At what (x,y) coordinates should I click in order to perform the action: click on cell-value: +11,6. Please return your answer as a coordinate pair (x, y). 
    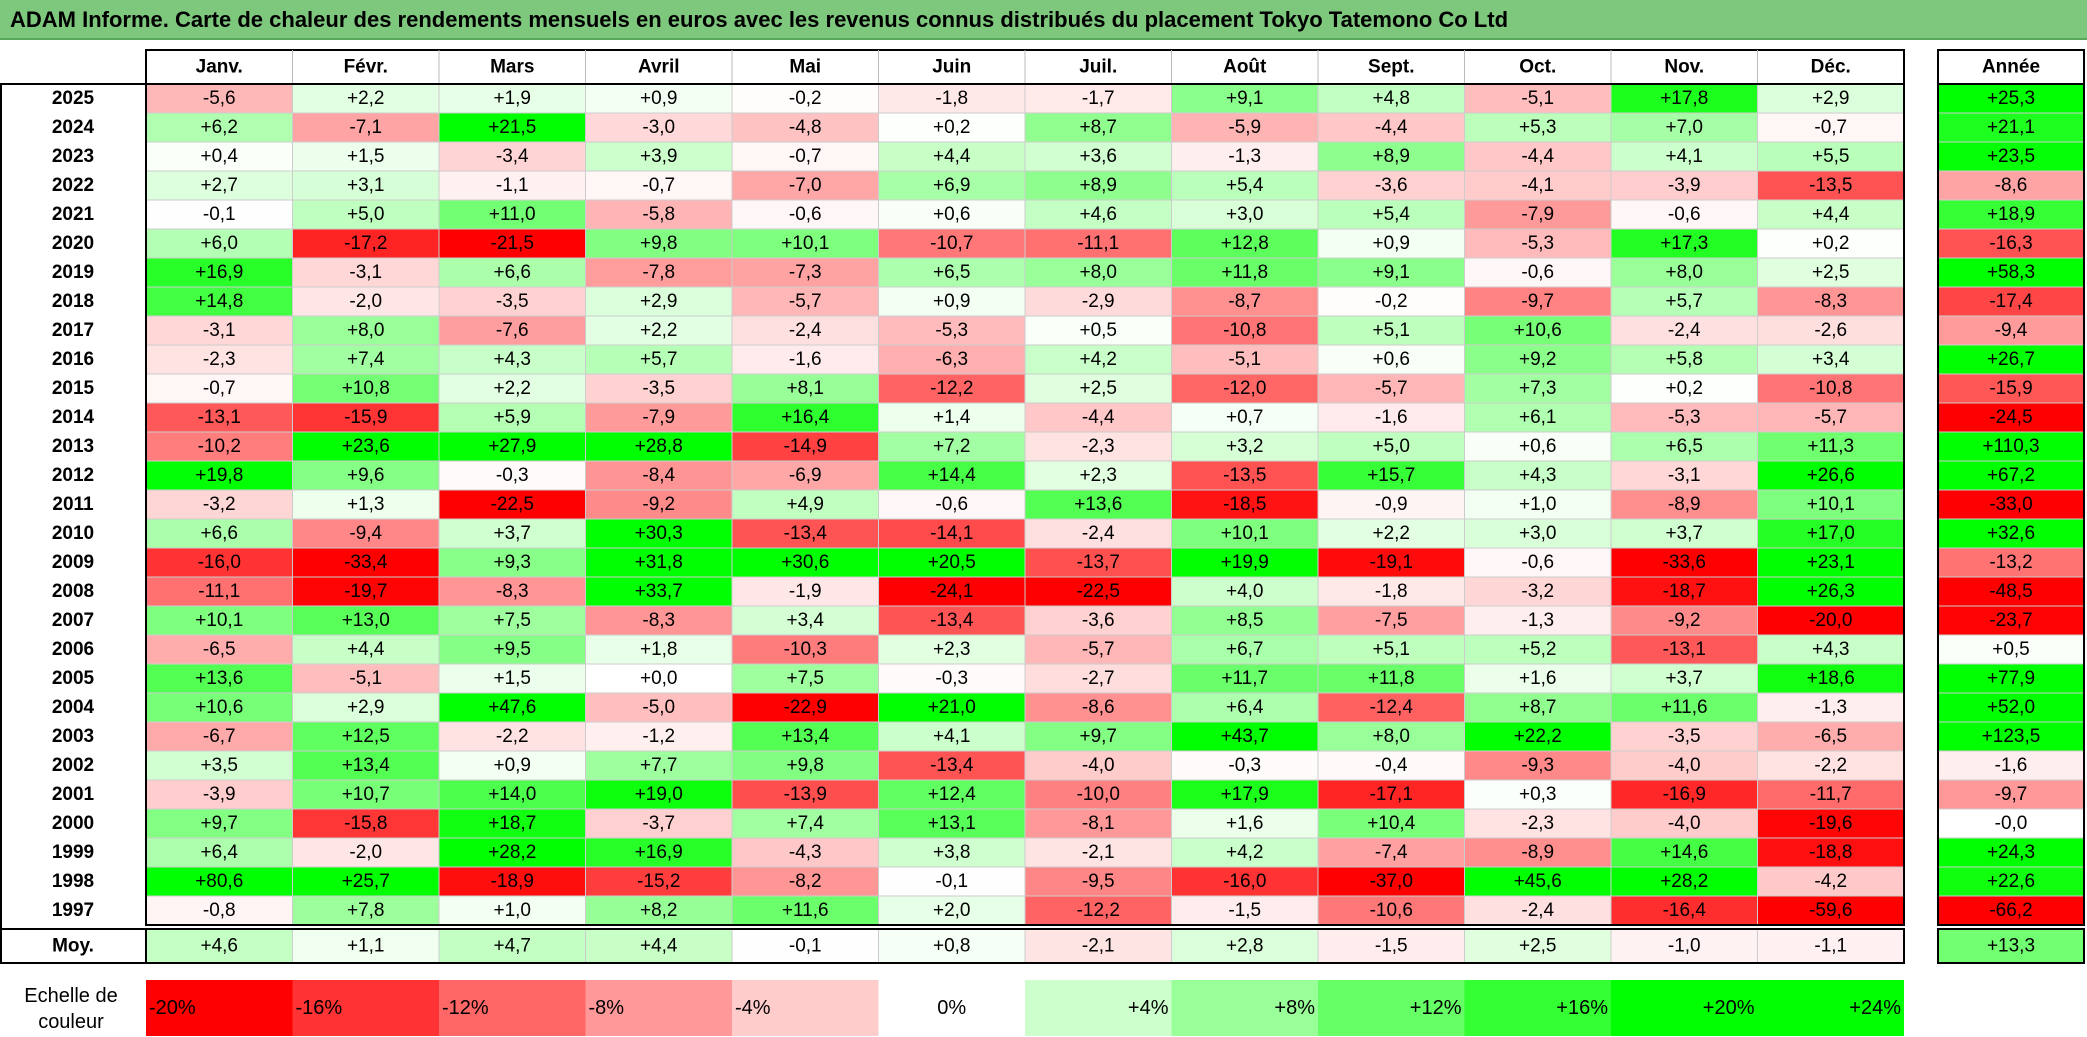
    Looking at the image, I should click on (1684, 707).